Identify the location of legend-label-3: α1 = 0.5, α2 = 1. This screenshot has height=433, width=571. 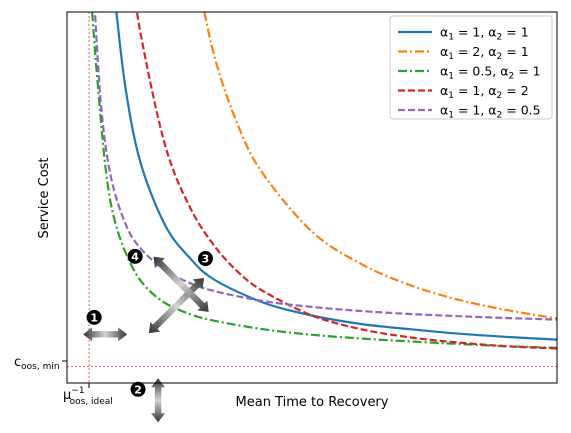
(490, 73).